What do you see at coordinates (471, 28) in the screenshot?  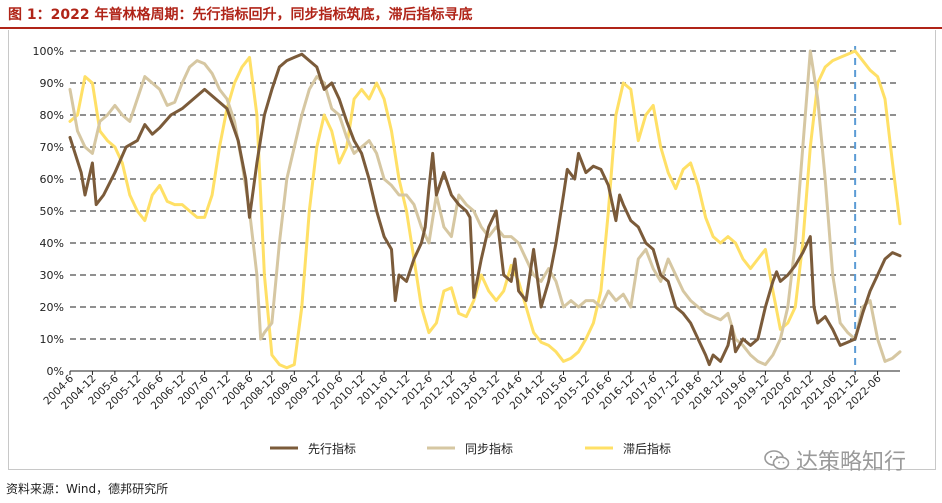 I see `title-divider` at bounding box center [471, 28].